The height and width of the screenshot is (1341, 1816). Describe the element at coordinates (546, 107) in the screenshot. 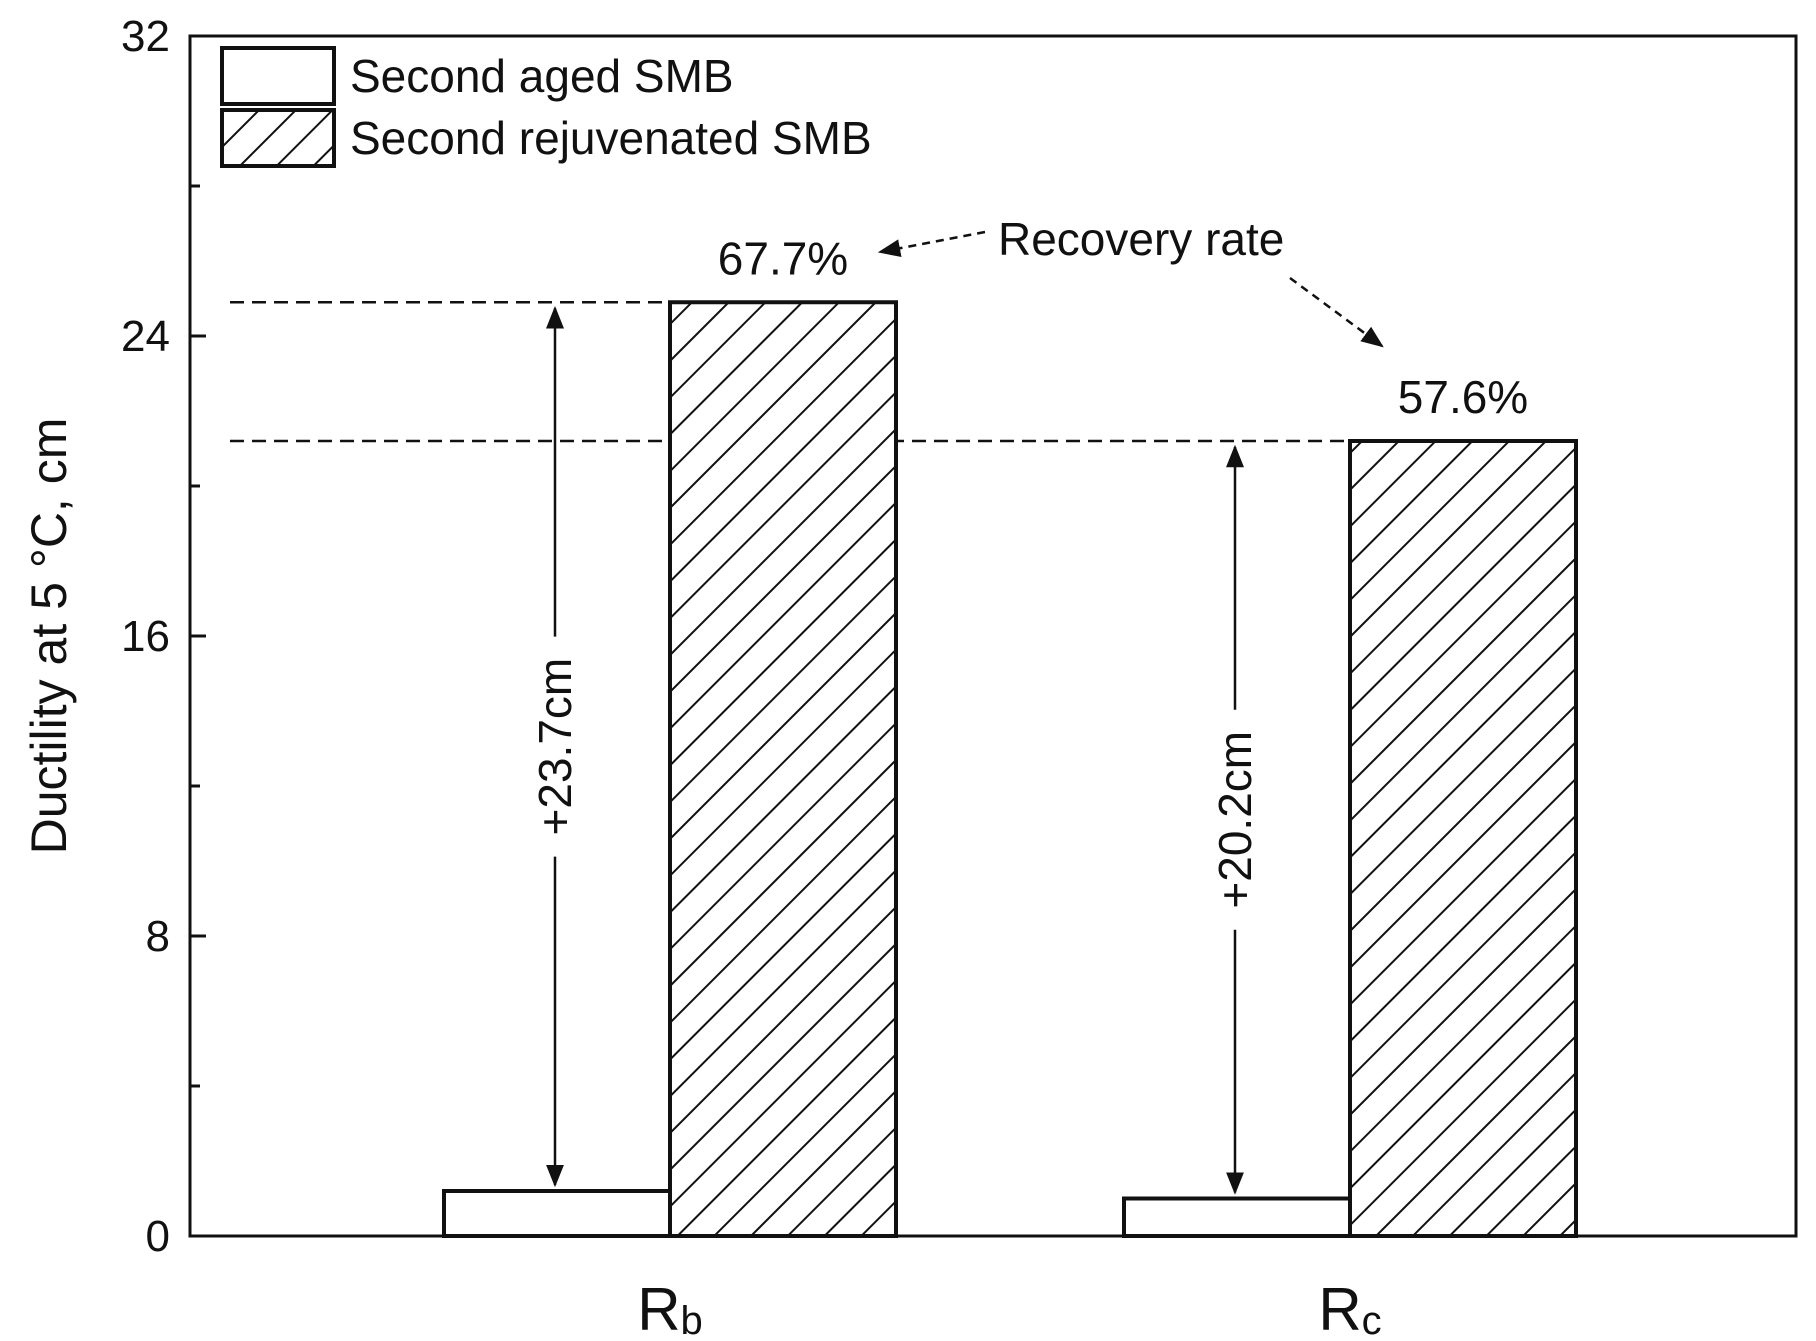

I see `legend: Second aged SMB Second rejuvenated SMB` at that location.